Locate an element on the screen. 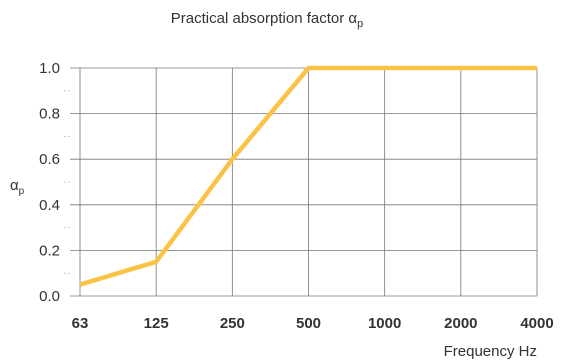  y-tick-labels: 0.0 0.2 0.4 0.6 0.8 1.0 is located at coordinates (49, 182).